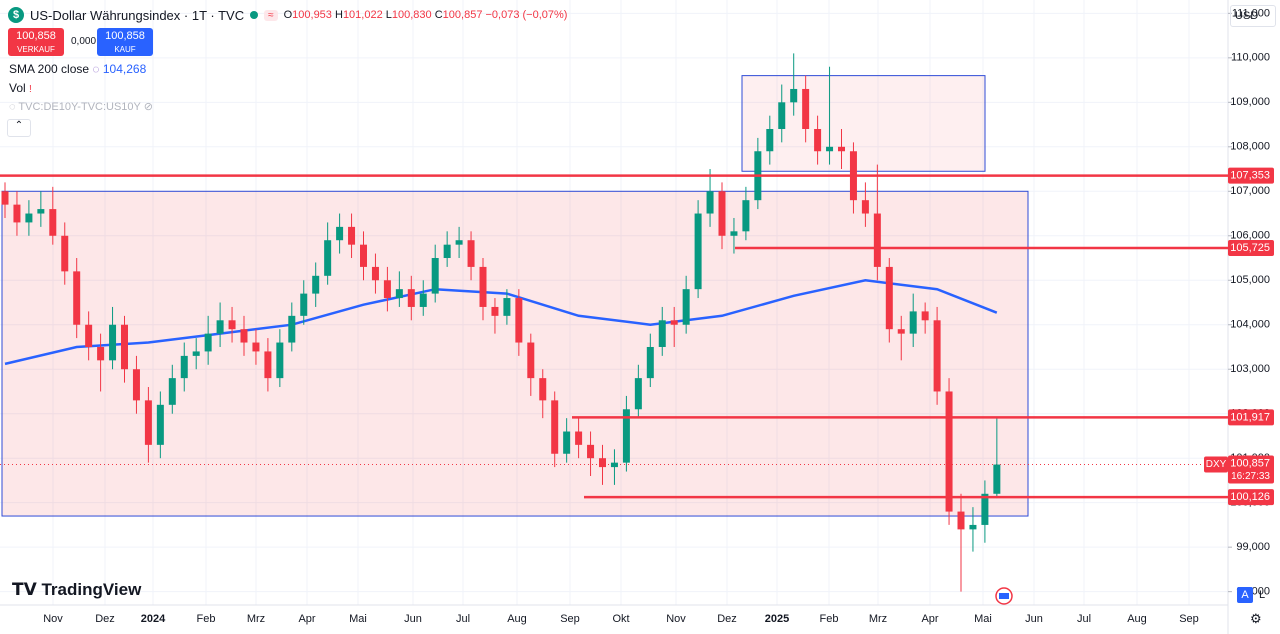  I want to click on change: −0,073 (−0,07%), so click(526, 15).